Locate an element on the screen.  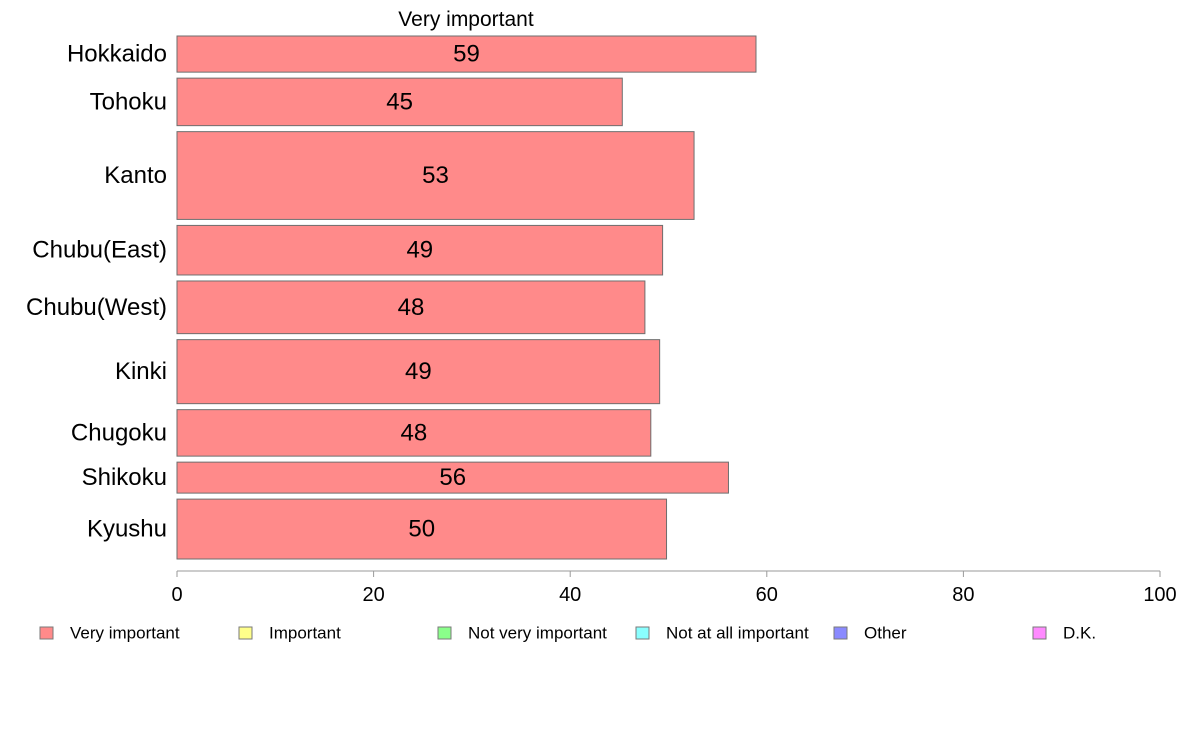
bar-tohoku is located at coordinates (399, 102).